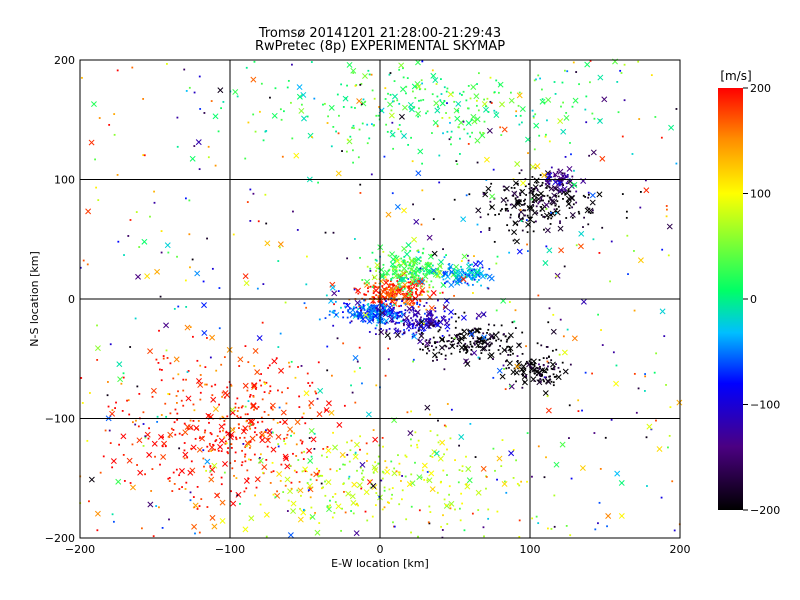 This screenshot has height=600, width=800. I want to click on x-tick-label: −200, so click(80, 549).